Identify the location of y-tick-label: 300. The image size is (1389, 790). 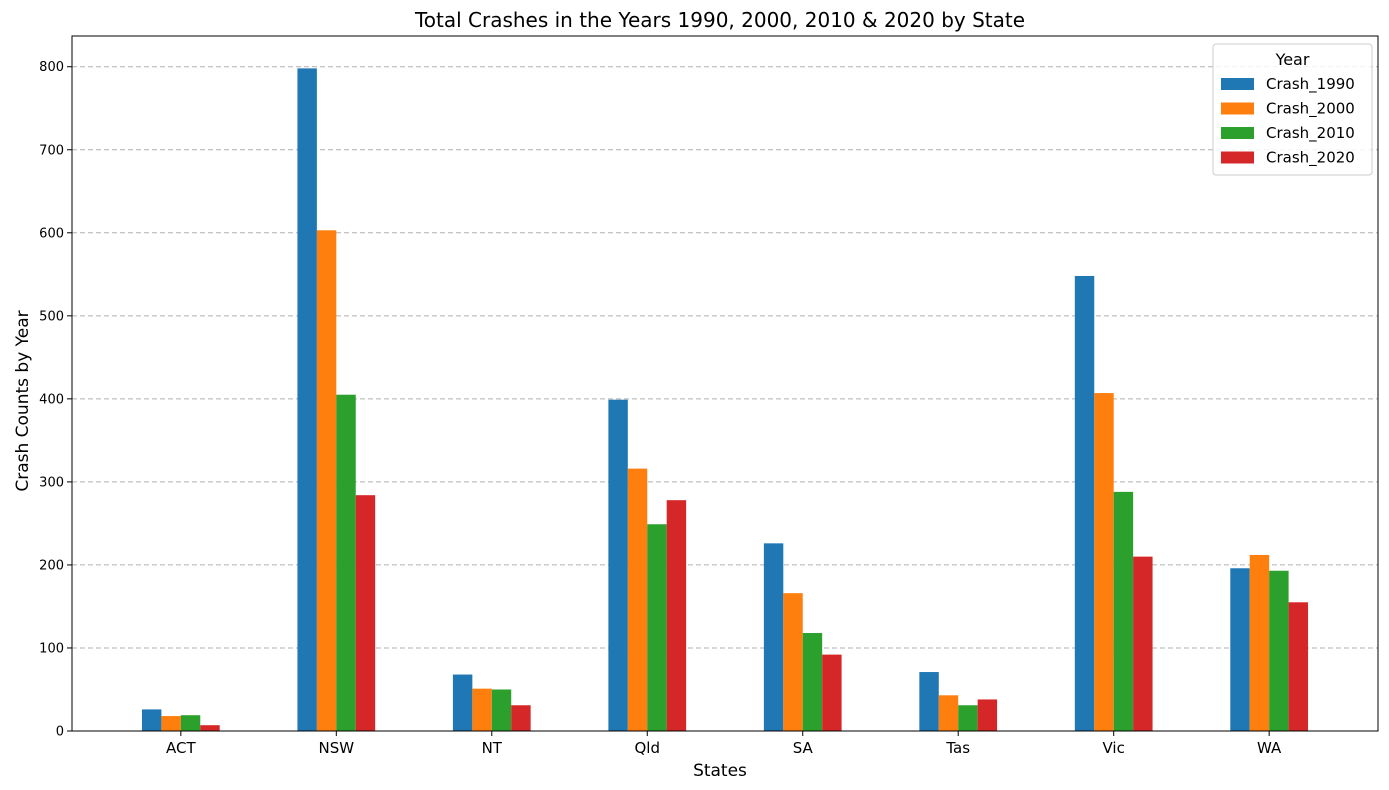
(51, 482).